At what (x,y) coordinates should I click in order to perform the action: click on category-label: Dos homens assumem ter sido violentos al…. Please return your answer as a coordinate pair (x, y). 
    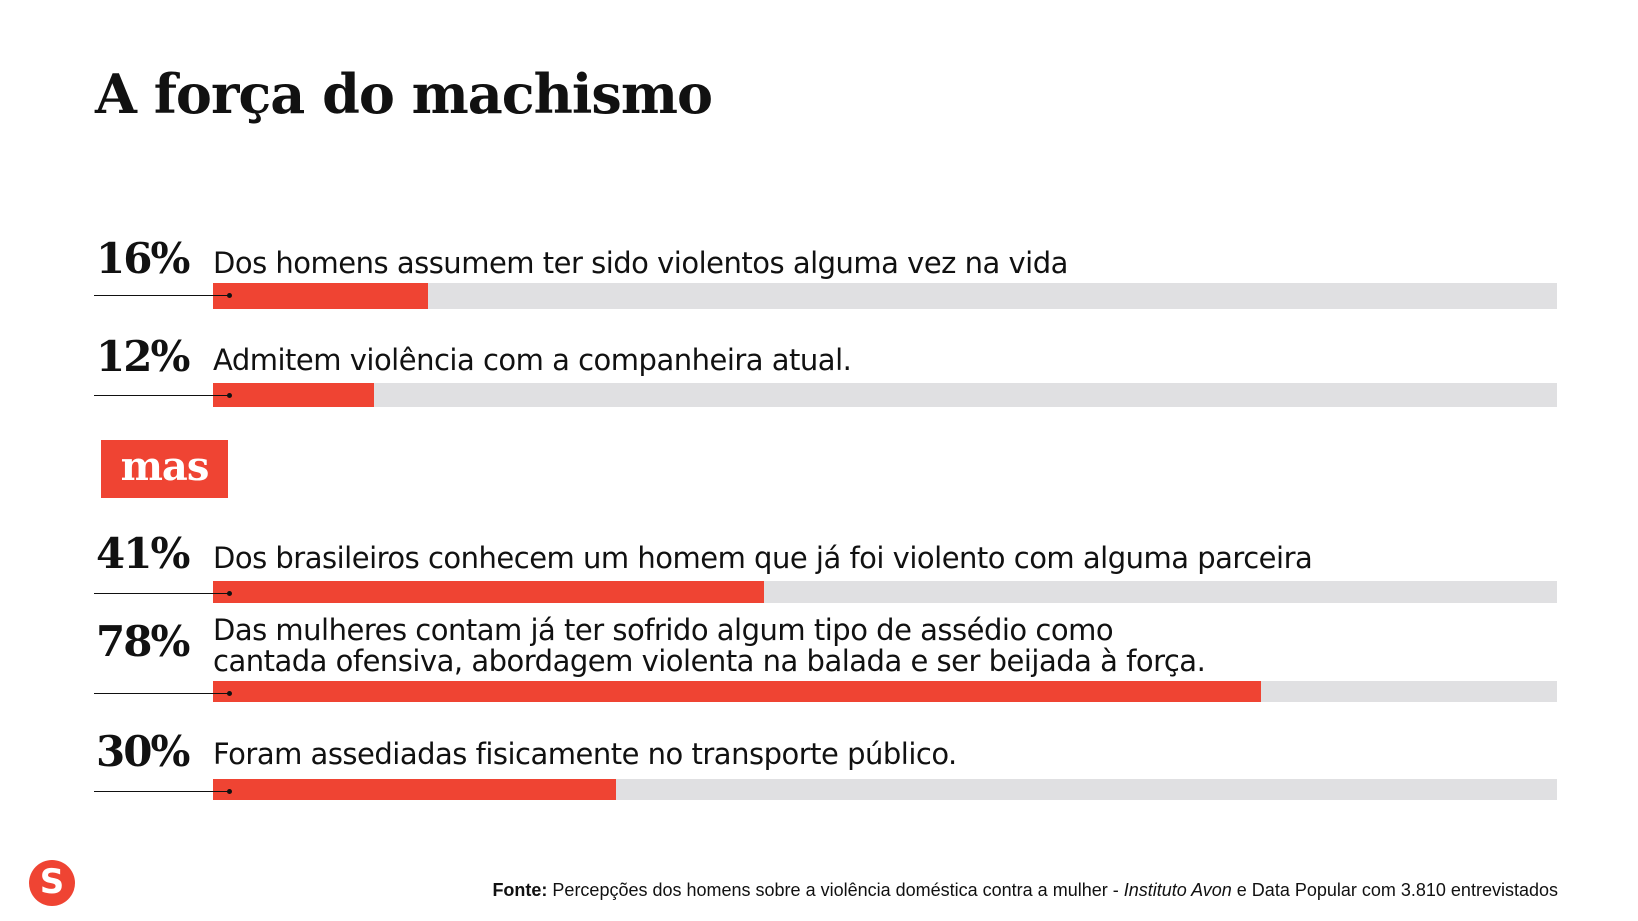
    Looking at the image, I should click on (640, 263).